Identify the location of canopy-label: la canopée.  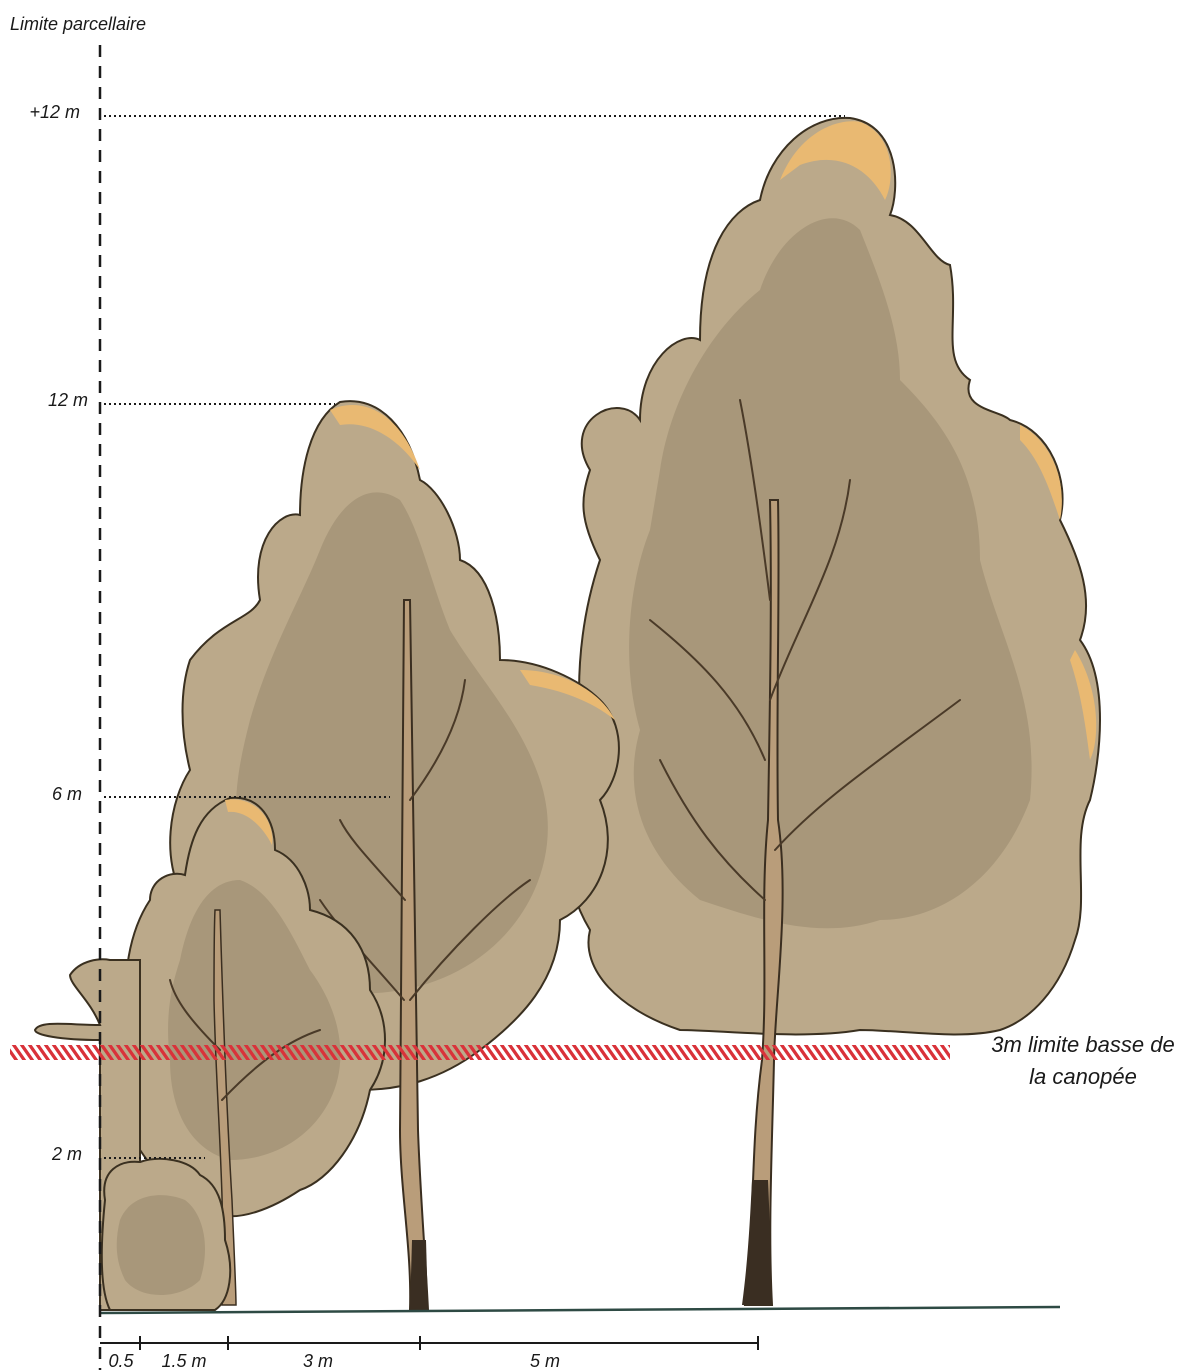
(1083, 1076).